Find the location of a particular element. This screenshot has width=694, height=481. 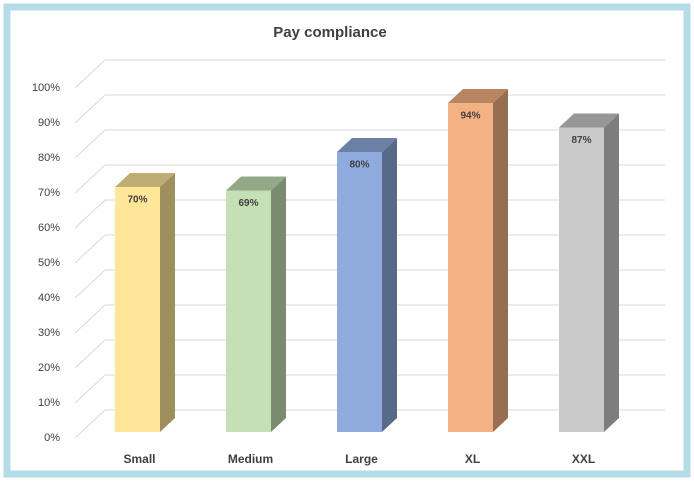

data-label: 70% is located at coordinates (137, 200).